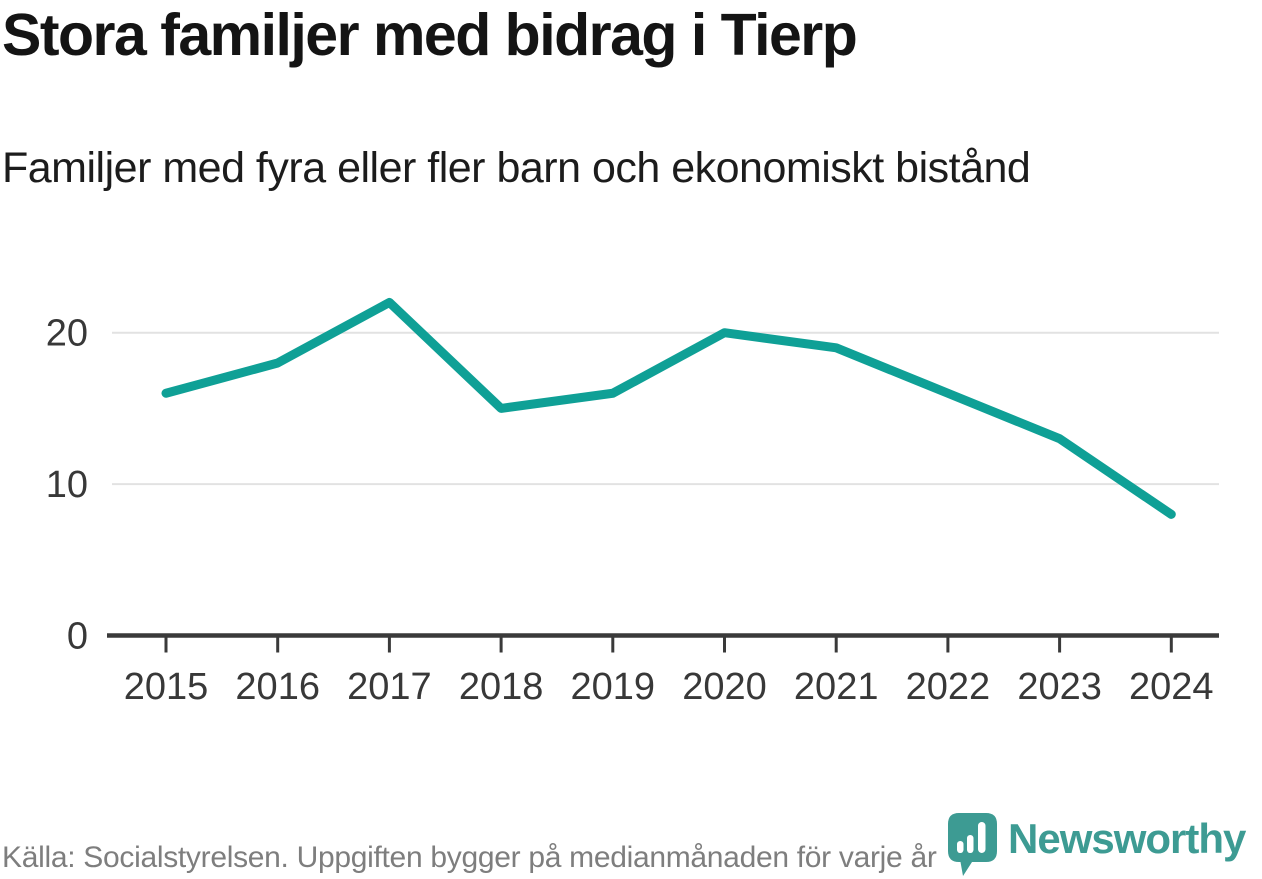 The height and width of the screenshot is (879, 1262). What do you see at coordinates (67, 485) in the screenshot?
I see `y-tick-label: 10` at bounding box center [67, 485].